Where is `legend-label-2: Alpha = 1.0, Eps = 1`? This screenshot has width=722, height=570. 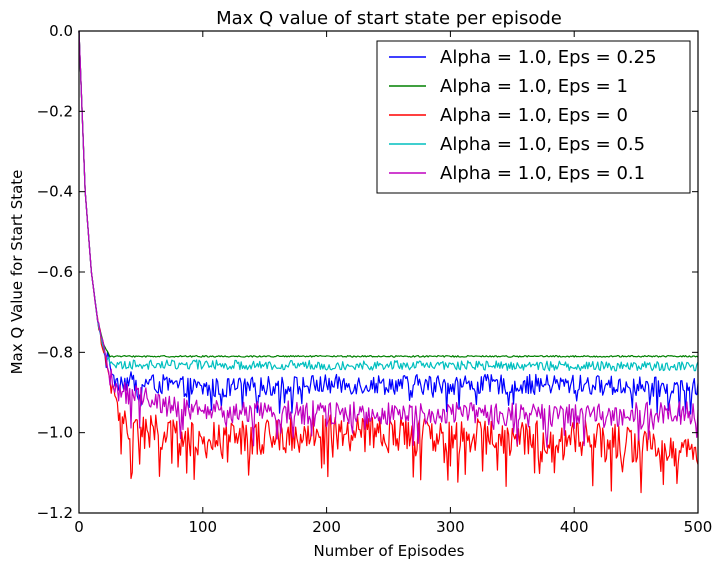
legend-label-2: Alpha = 1.0, Eps = 1 is located at coordinates (534, 86).